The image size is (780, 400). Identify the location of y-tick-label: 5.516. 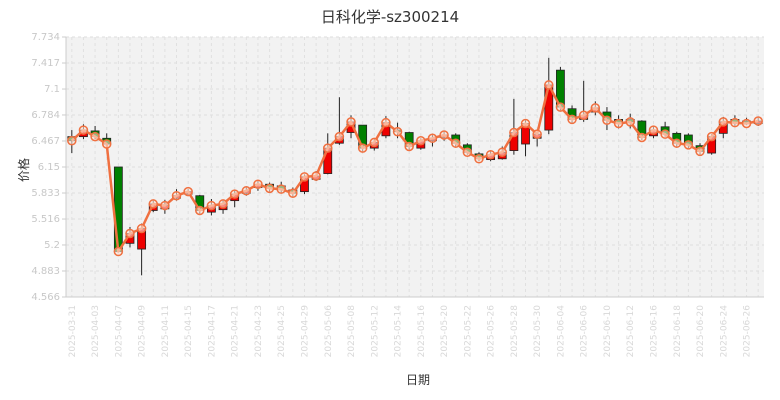
(45, 219).